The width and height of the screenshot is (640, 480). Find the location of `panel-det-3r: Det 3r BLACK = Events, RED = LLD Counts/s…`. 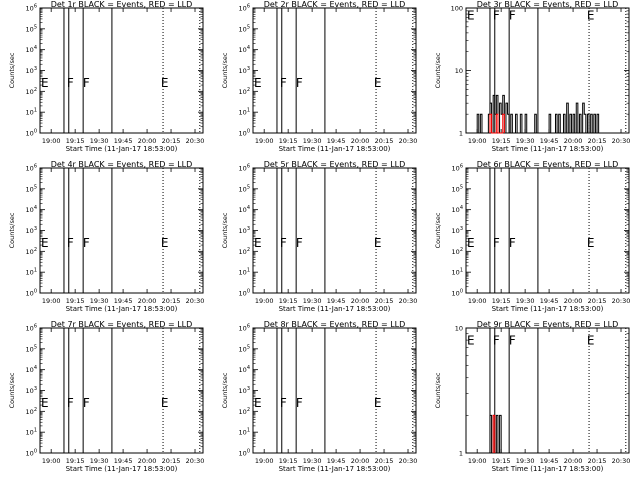

panel-det-3r: Det 3r BLACK = Events, RED = LLD Counts/s… is located at coordinates (532, 76).